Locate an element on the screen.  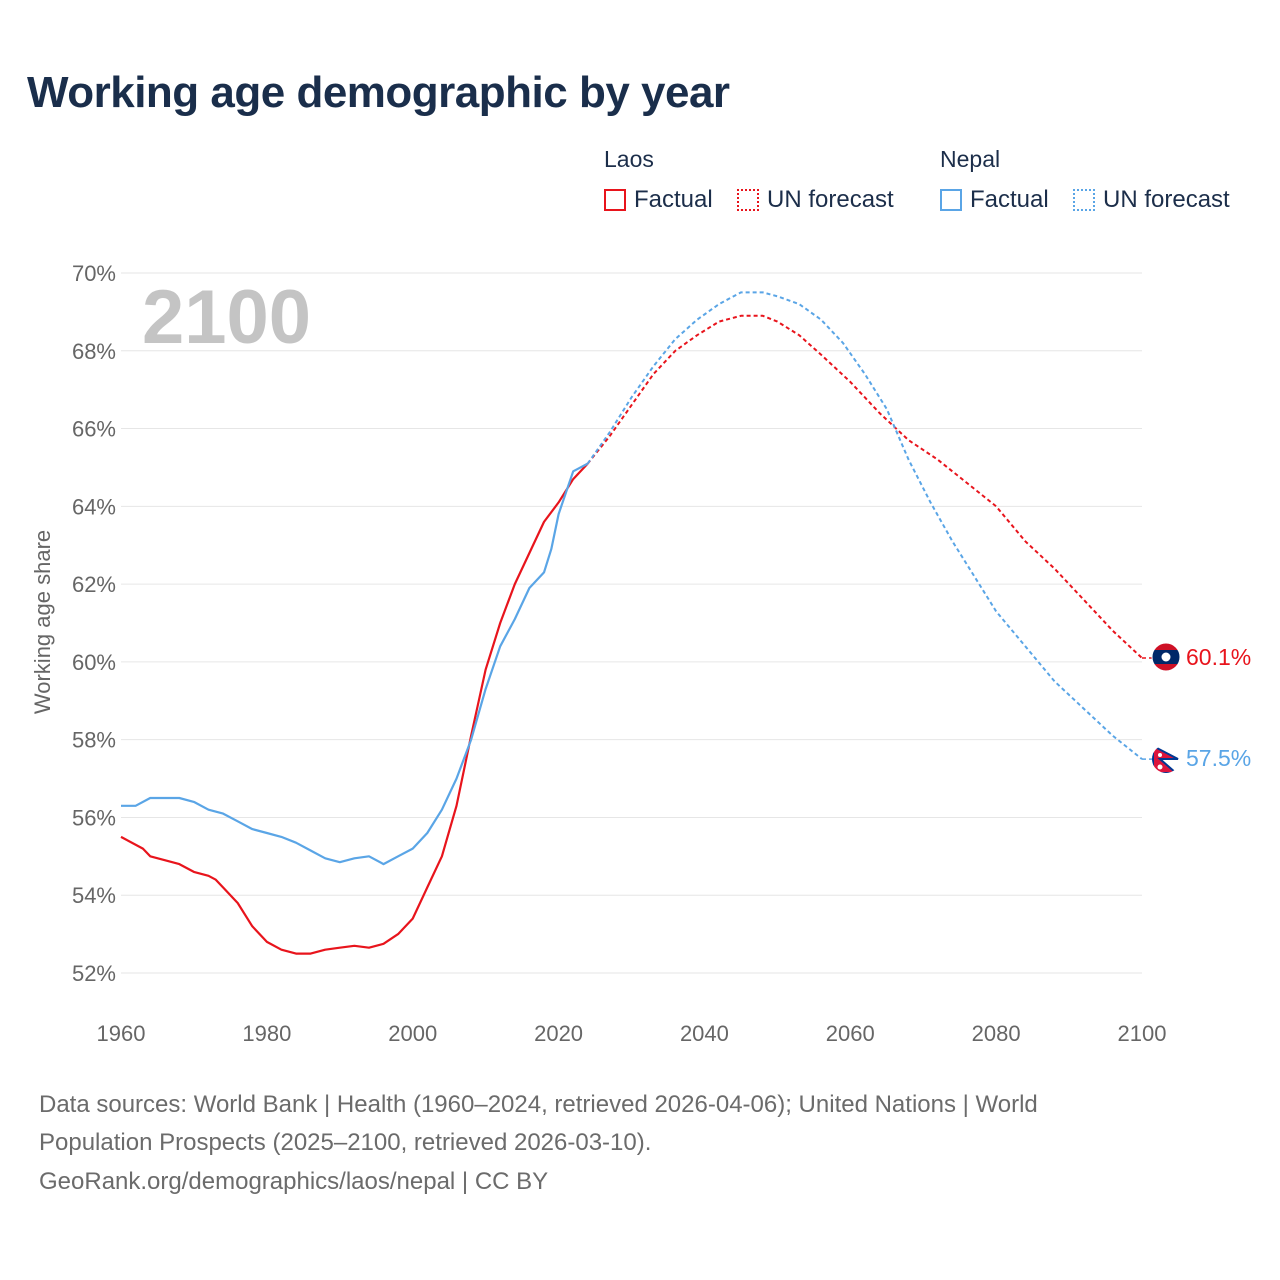
series-line-nepal-factual is located at coordinates (355, 664).